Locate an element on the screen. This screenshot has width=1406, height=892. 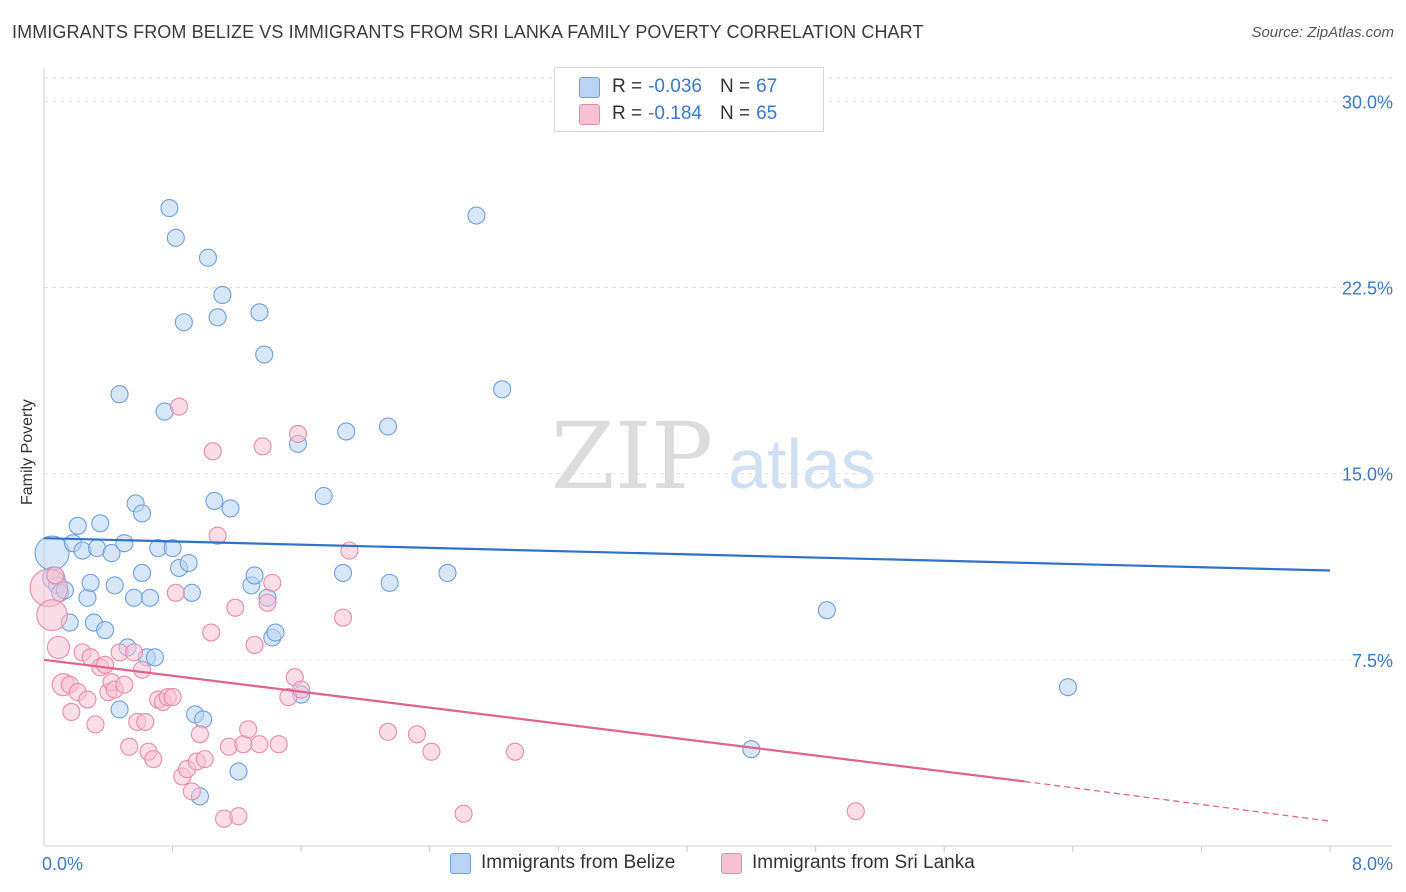
r-value: -0.036 is located at coordinates (675, 86).